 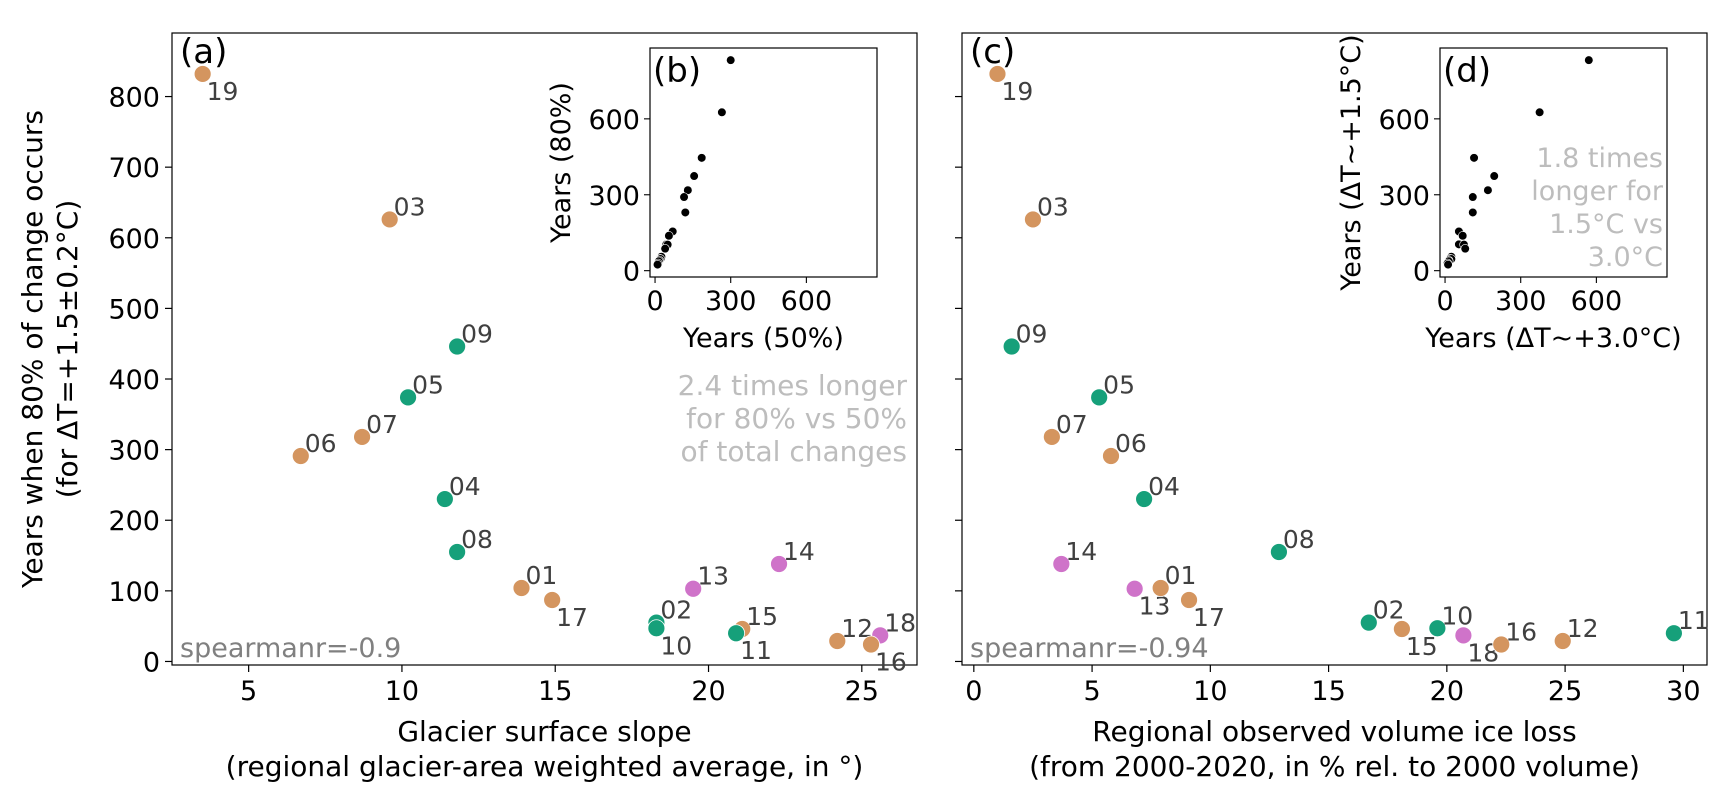 I want to click on point-label-11: 11, so click(x=1694, y=620).